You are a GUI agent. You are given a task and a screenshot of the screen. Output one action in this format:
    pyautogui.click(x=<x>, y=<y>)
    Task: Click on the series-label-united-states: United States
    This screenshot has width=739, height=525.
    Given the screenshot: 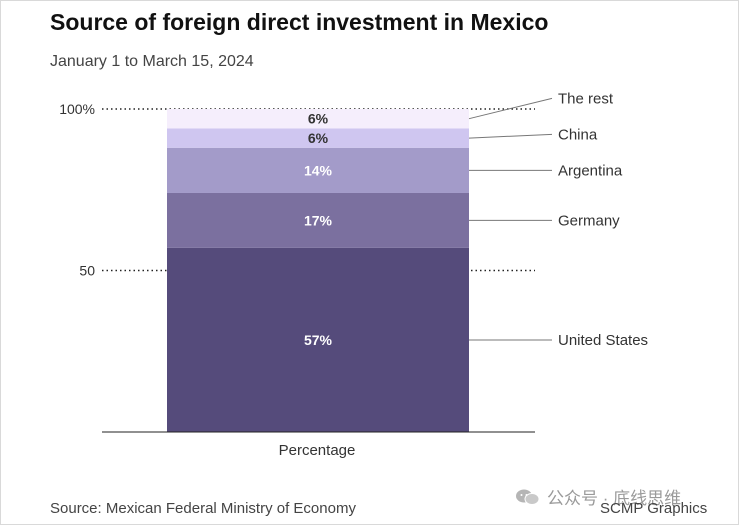 What is the action you would take?
    pyautogui.click(x=603, y=340)
    